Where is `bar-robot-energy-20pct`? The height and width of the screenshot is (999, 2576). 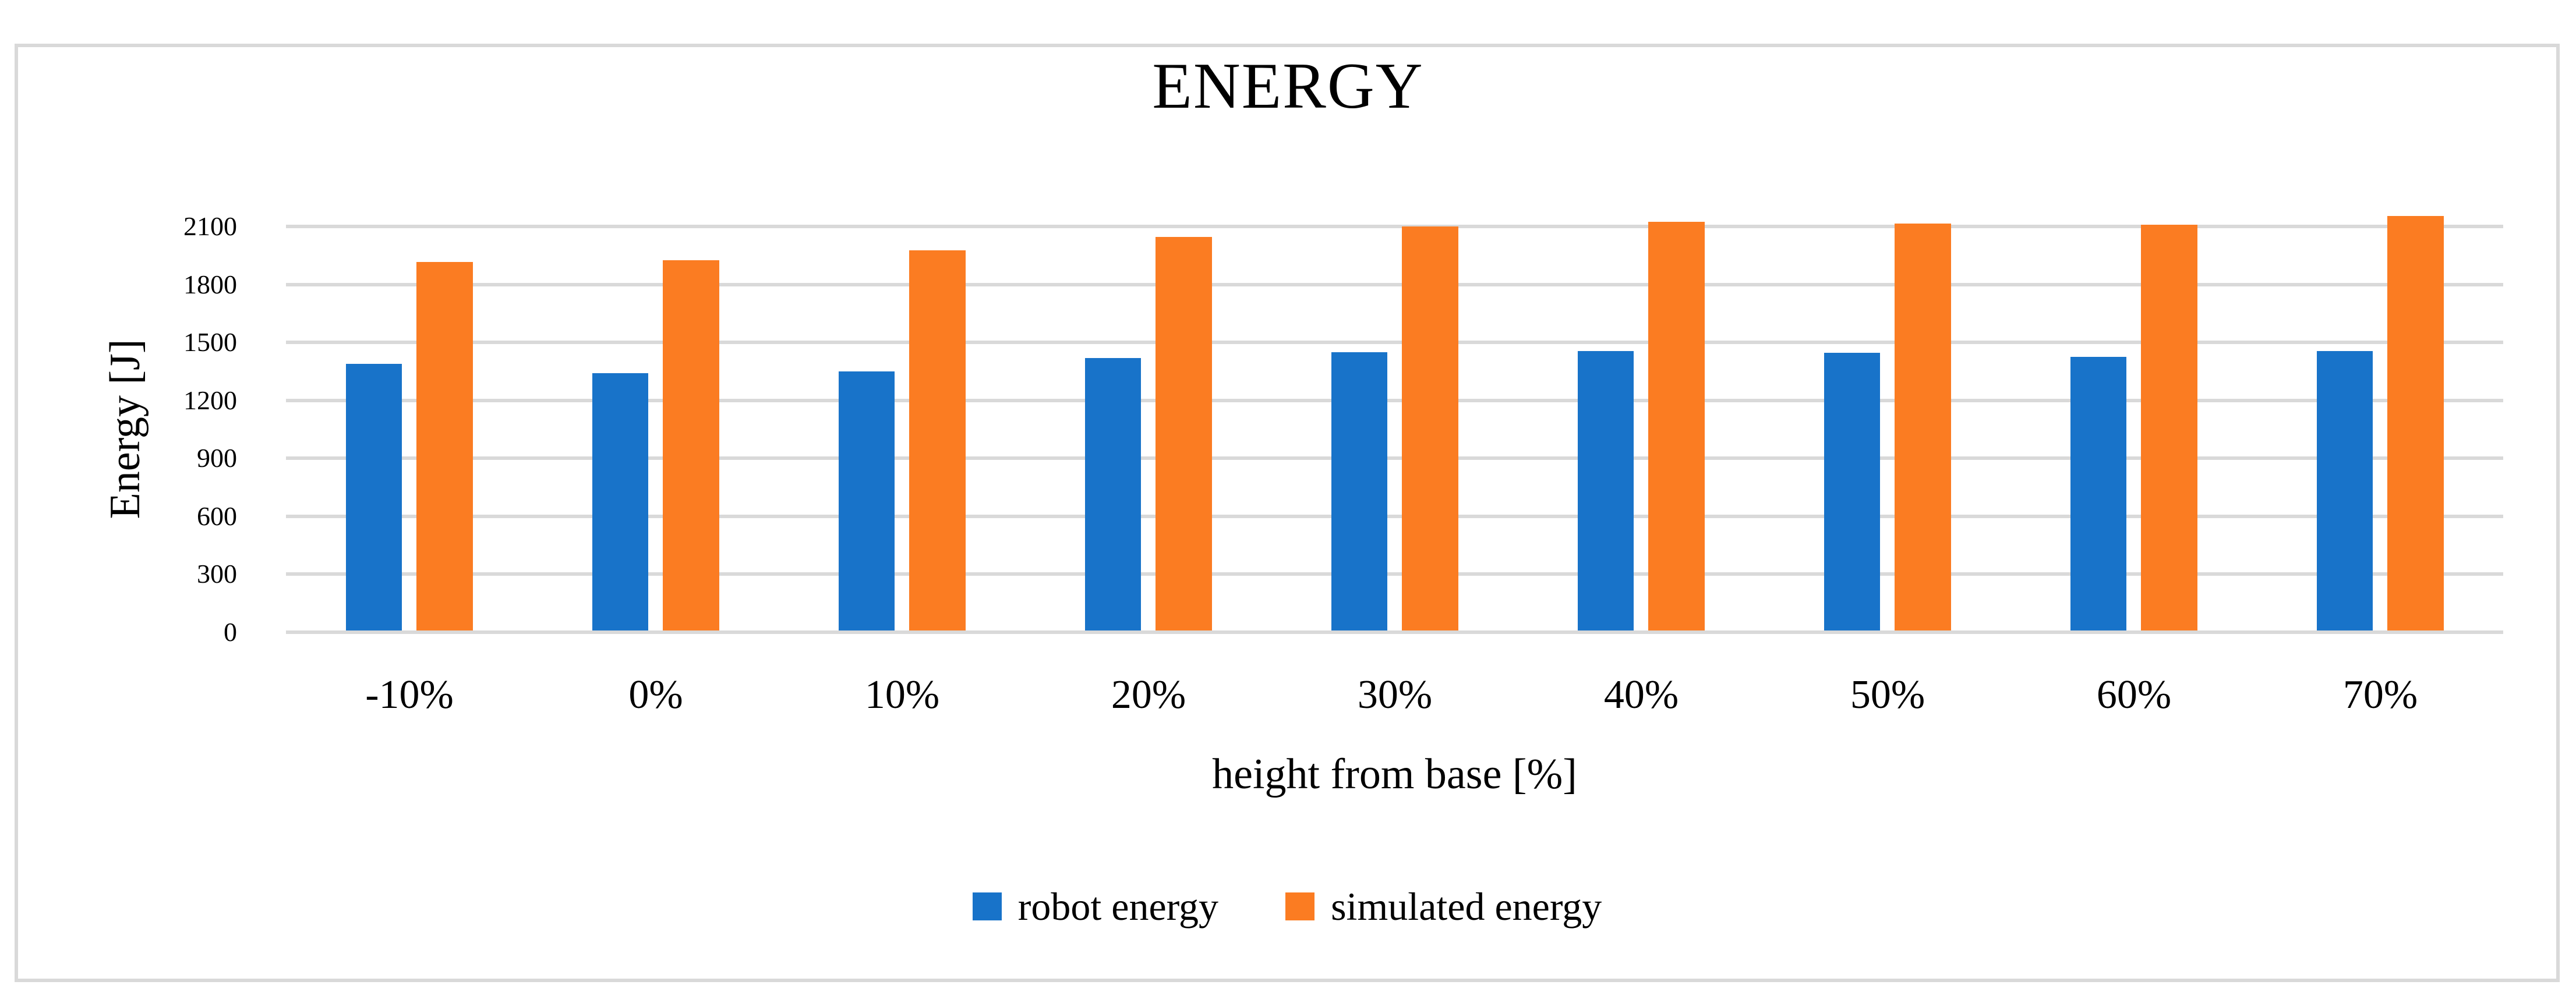
bar-robot-energy-20pct is located at coordinates (1113, 494).